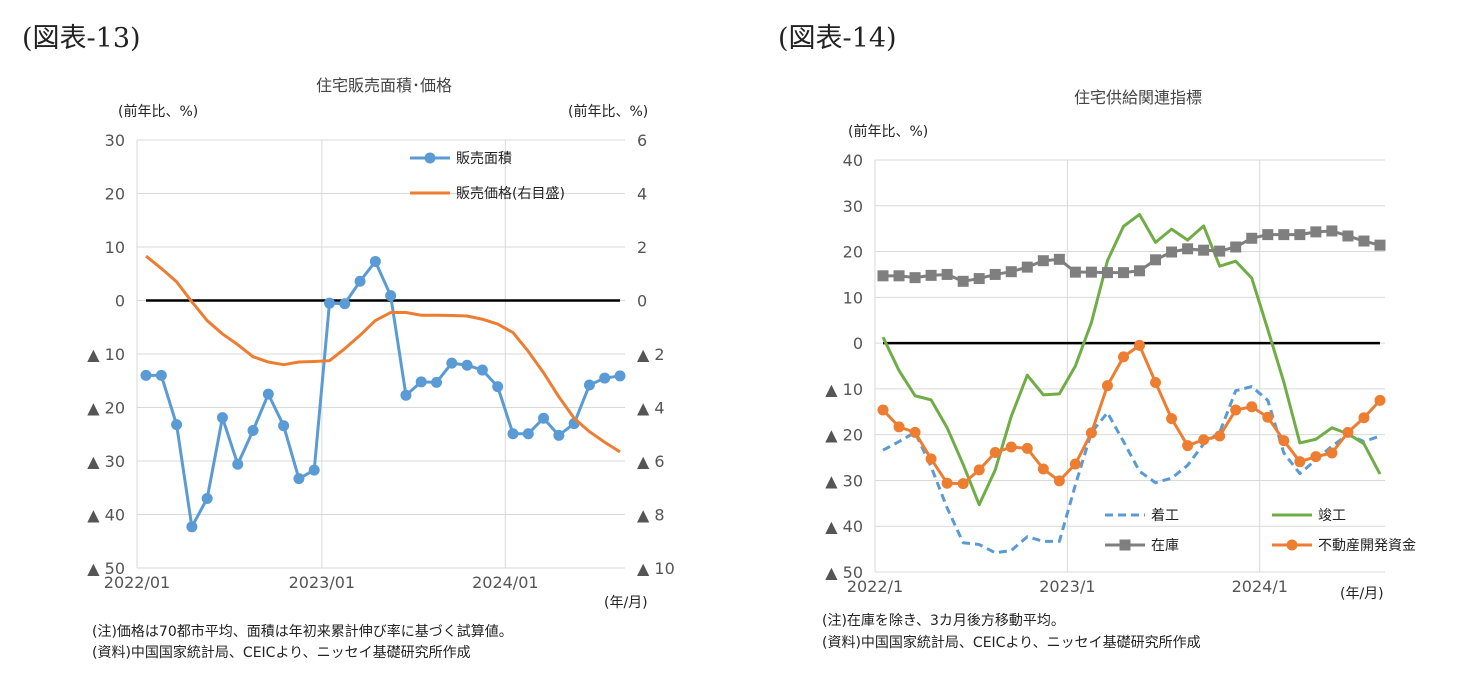  Describe the element at coordinates (510, 194) in the screenshot. I see `legend-label: 販売価格(右目盛)` at that location.